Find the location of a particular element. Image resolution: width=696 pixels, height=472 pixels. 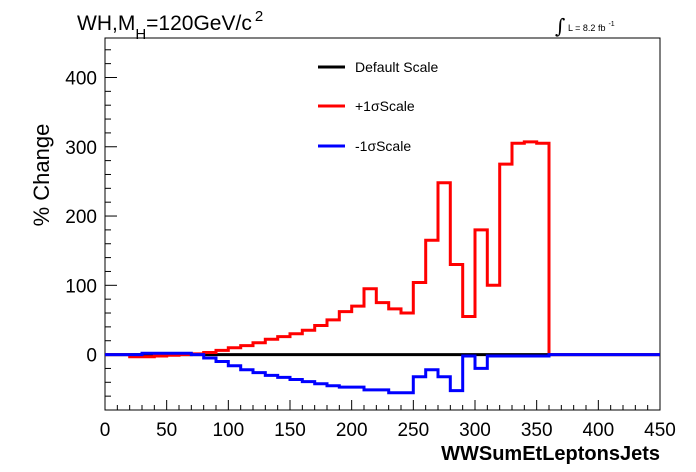

title-rest: =120GeV/c is located at coordinates (199, 23).